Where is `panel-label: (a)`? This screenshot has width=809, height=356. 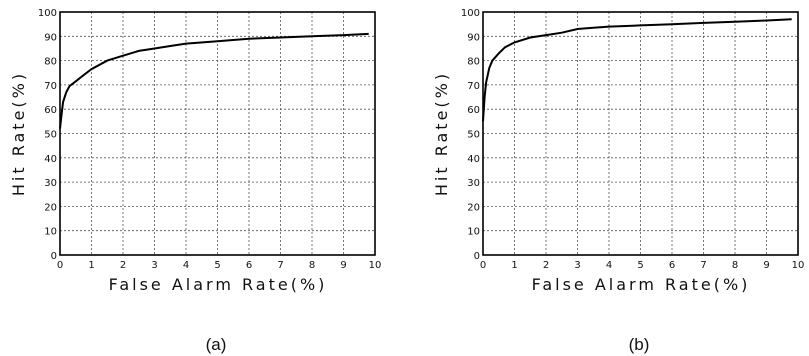 panel-label: (a) is located at coordinates (216, 344).